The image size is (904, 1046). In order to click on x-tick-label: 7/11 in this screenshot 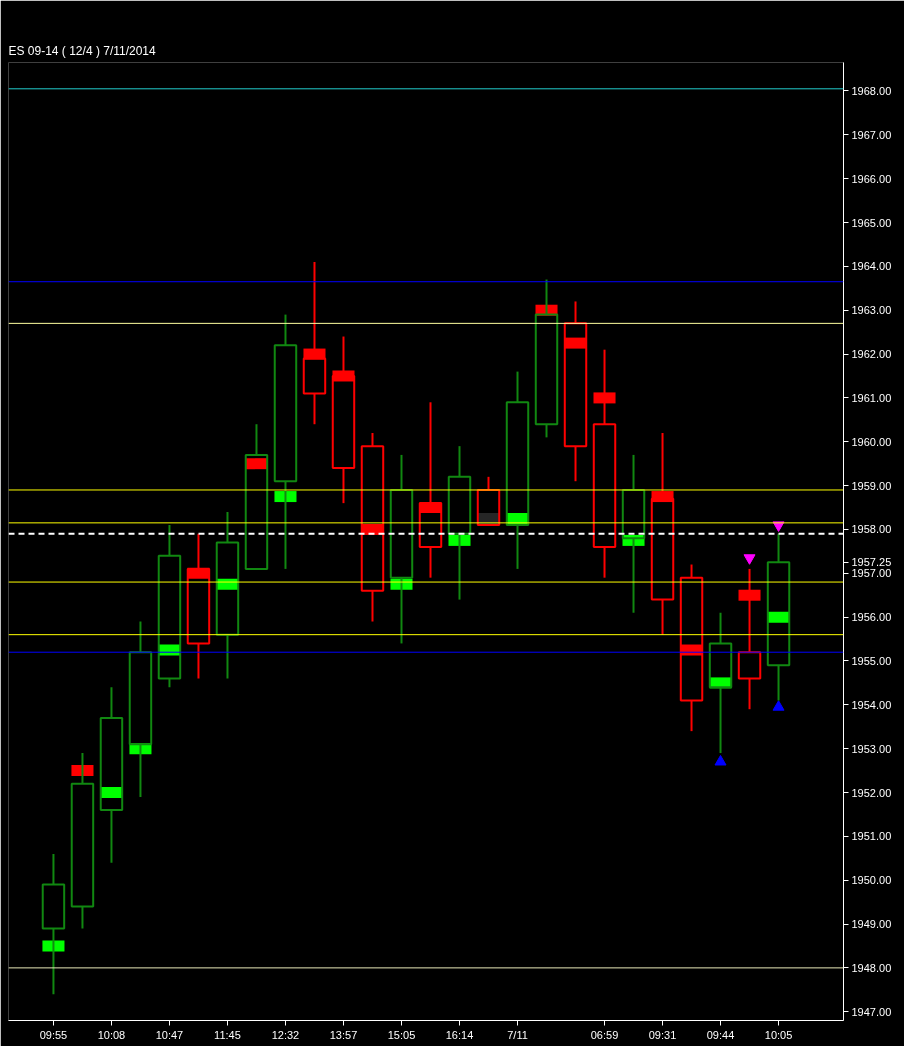, I will do `click(517, 1034)`.